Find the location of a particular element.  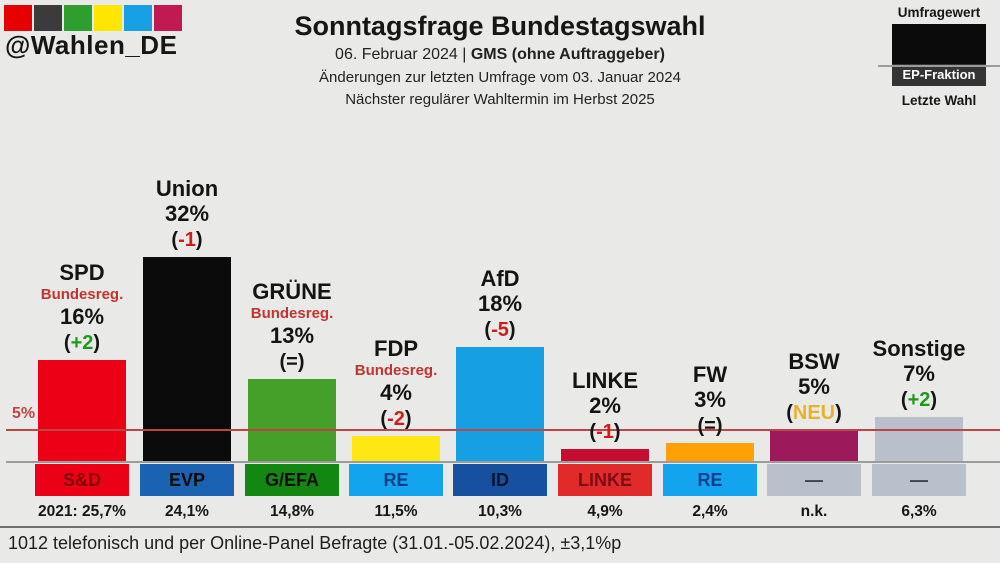

labels-fw: FW 3% (=) is located at coordinates (710, 400).